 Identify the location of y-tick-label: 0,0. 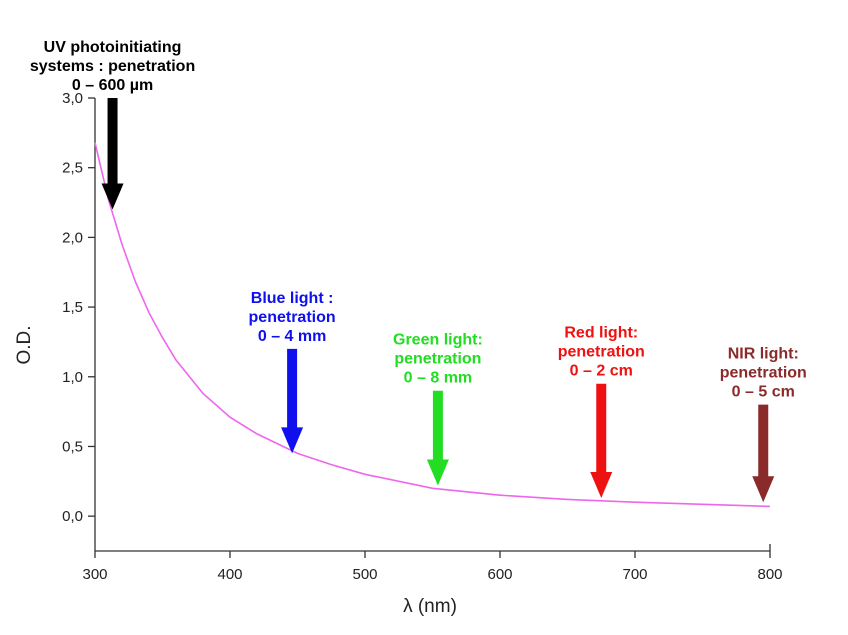
(72, 516).